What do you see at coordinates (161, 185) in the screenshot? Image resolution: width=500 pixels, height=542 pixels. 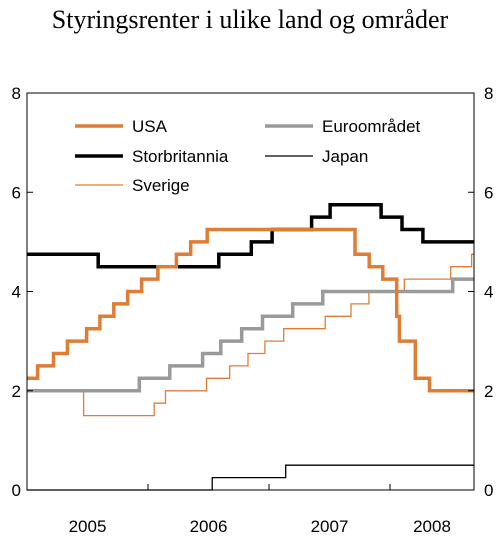 I see `legend-label-sverige: Sverige` at bounding box center [161, 185].